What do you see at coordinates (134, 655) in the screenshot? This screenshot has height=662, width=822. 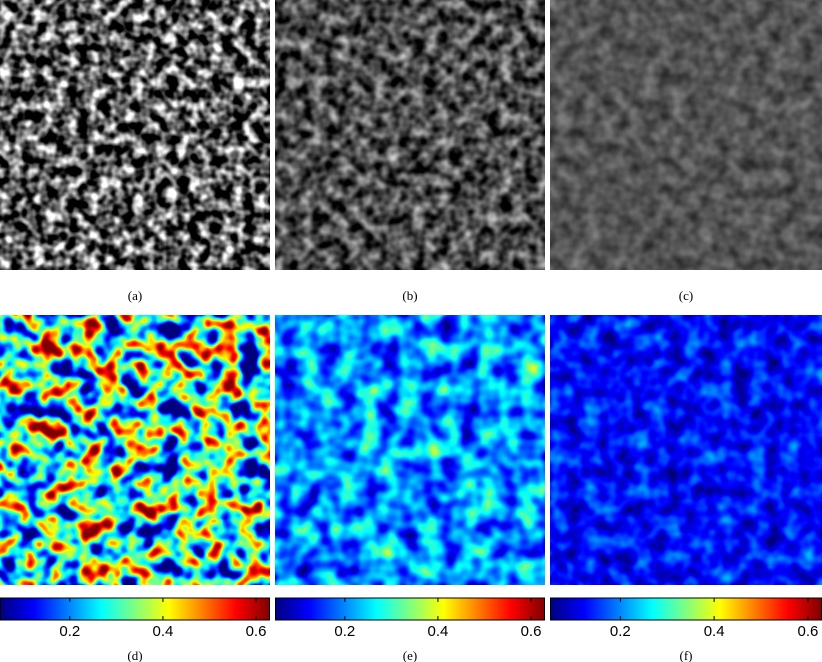 I see `panel-caption: (d)` at bounding box center [134, 655].